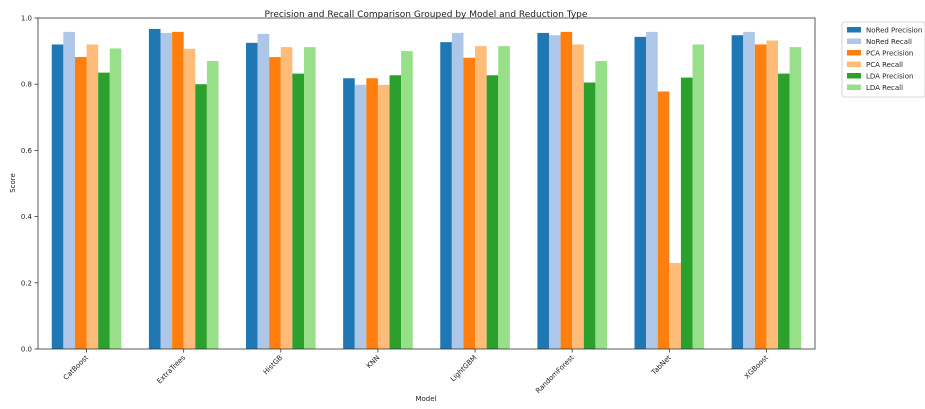  I want to click on bar-lightgbm-nored-precision, so click(446, 195).